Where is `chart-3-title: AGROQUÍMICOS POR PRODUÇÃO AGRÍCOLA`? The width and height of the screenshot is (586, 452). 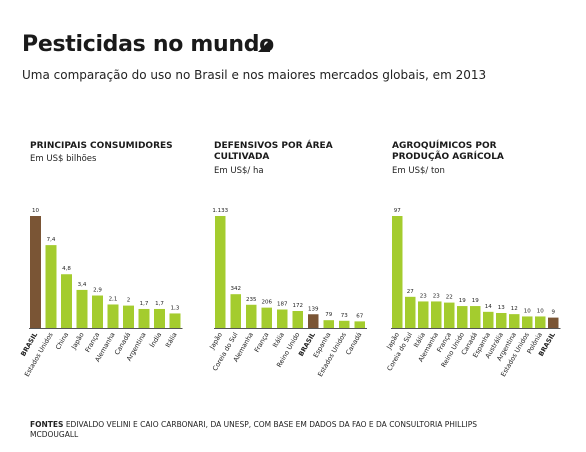 chart-3-title: AGROQUÍMICOS POR PRODUÇÃO AGRÍCOLA is located at coordinates (448, 151).